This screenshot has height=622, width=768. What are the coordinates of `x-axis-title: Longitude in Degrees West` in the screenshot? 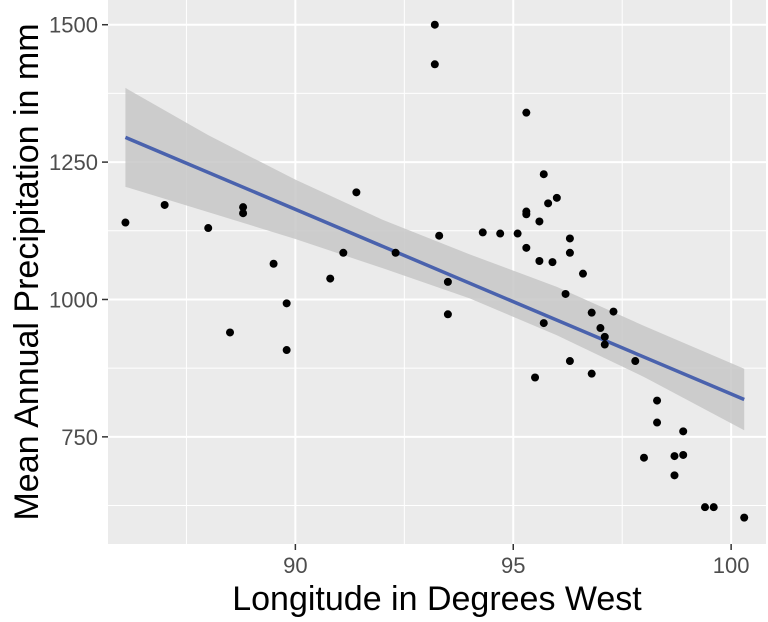 It's located at (437, 599).